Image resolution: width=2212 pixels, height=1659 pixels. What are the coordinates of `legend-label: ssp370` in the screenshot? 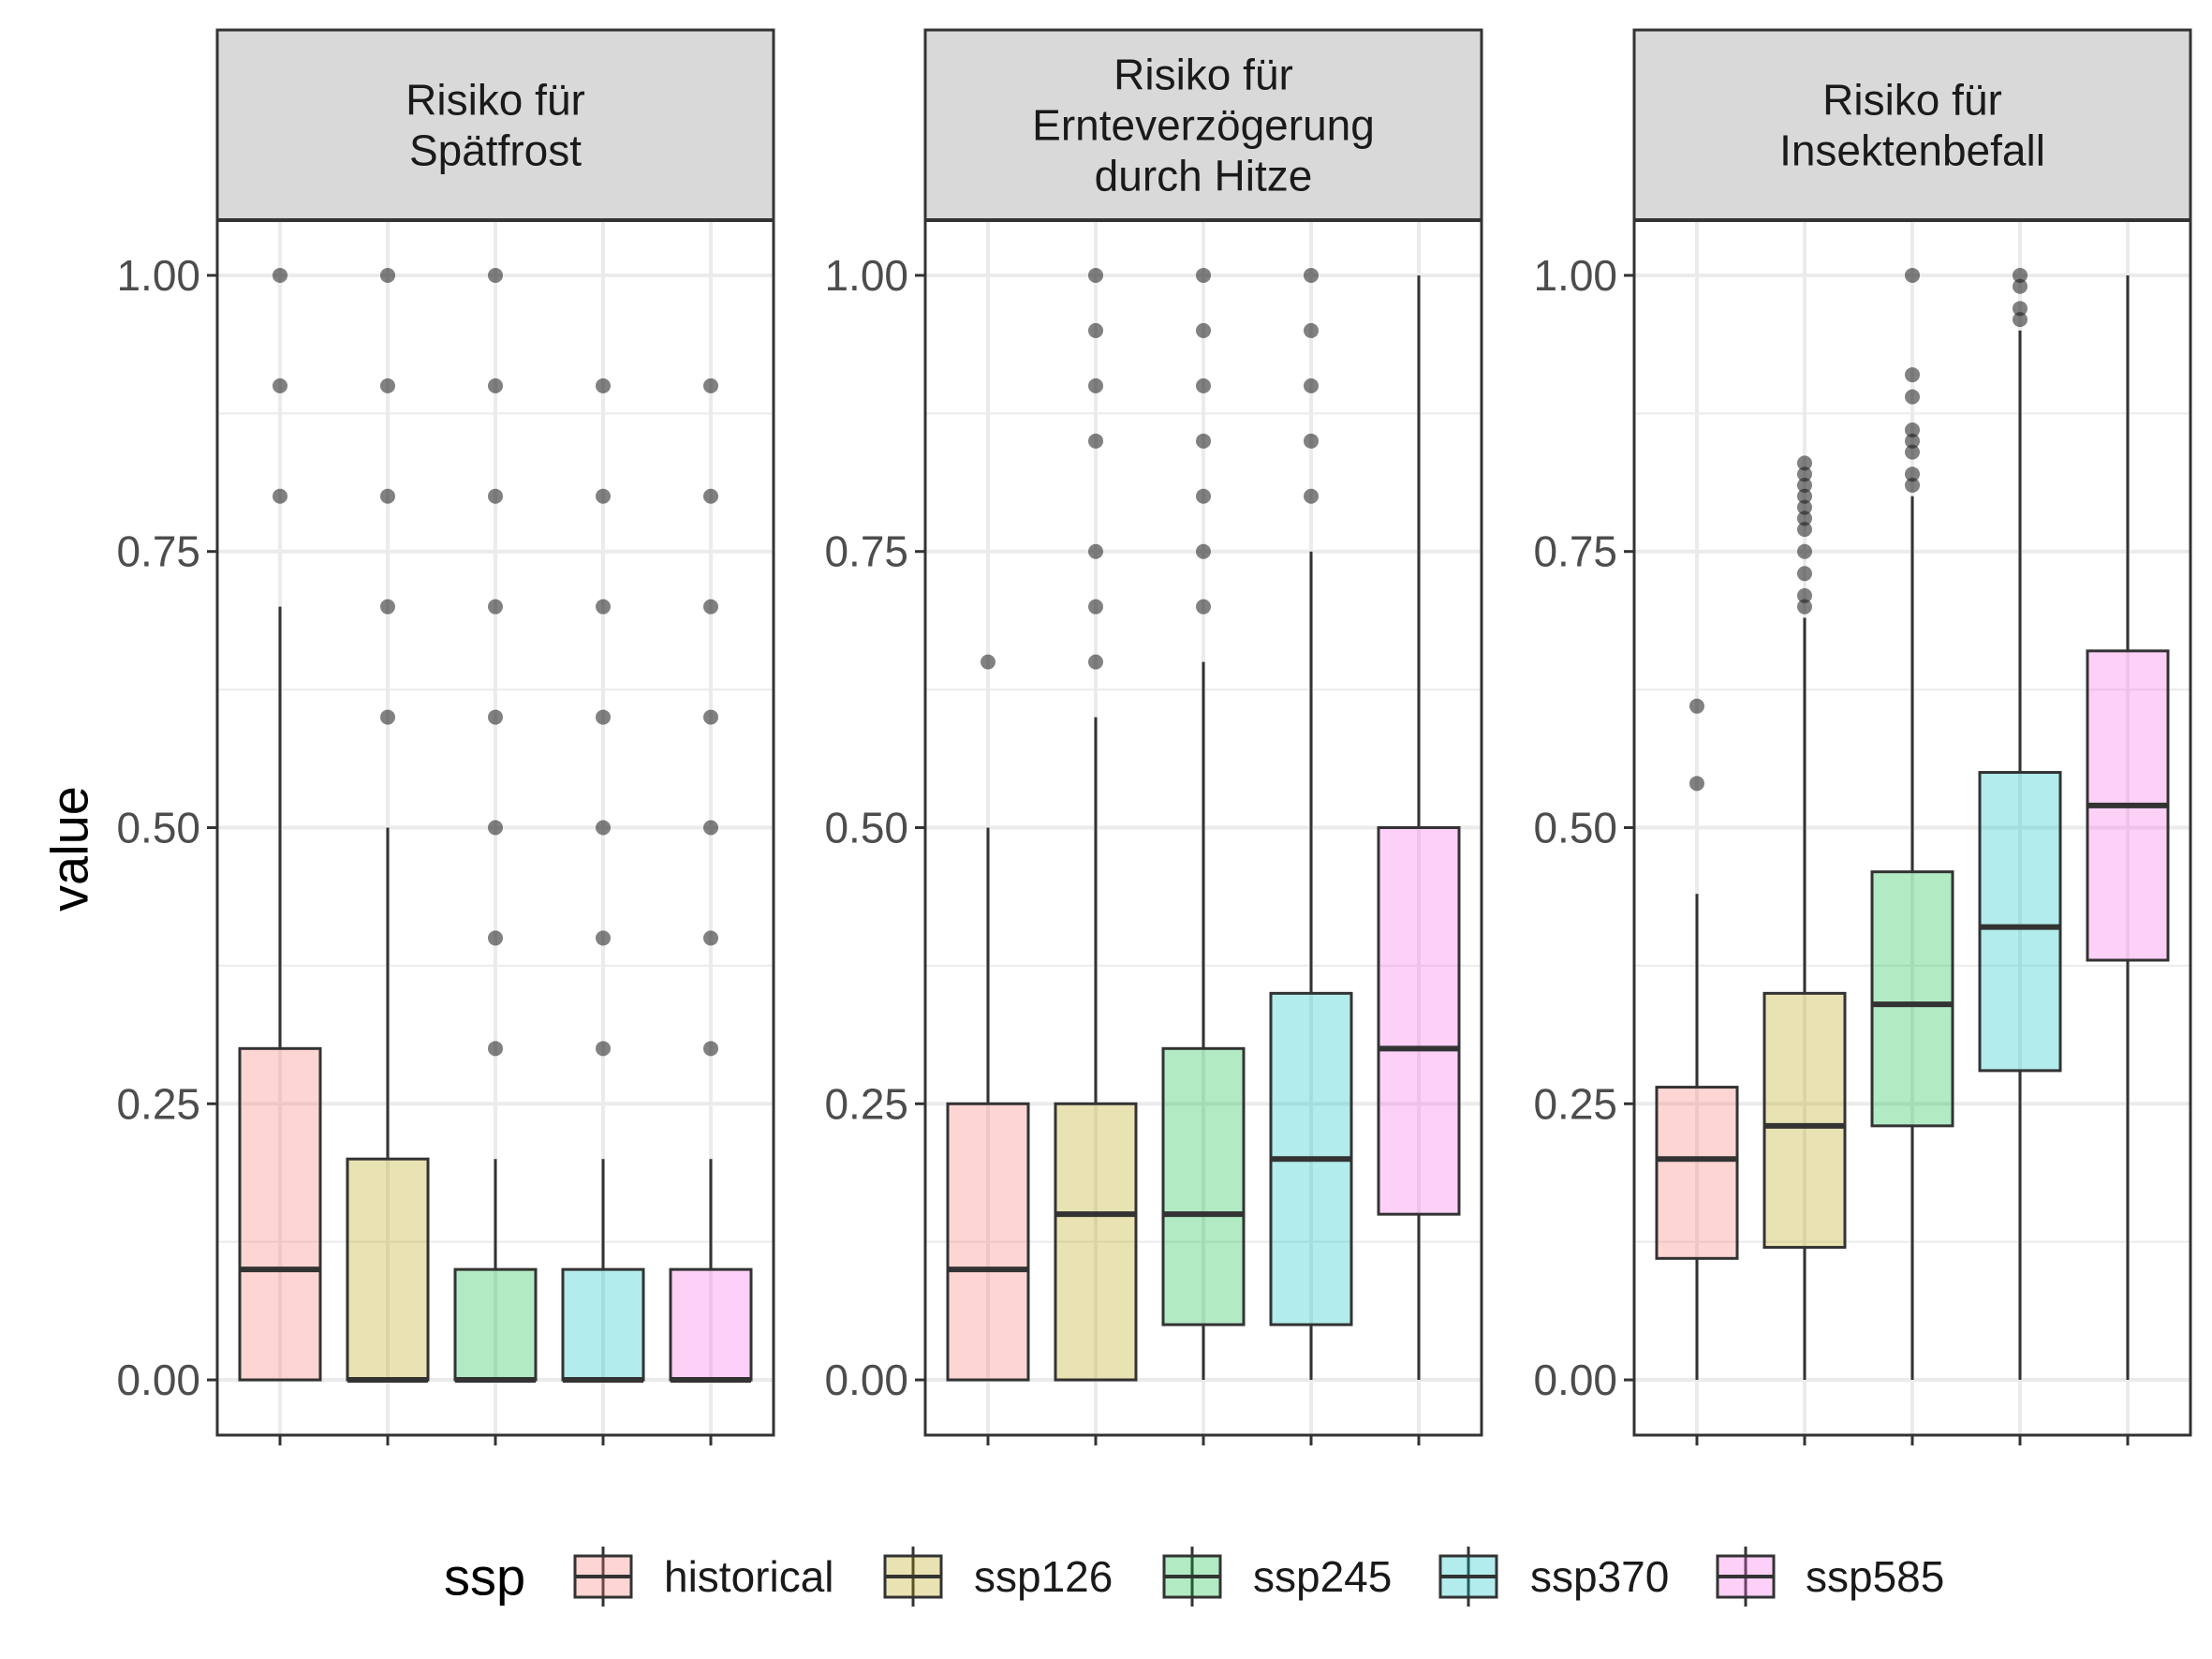 It's located at (1599, 1577).